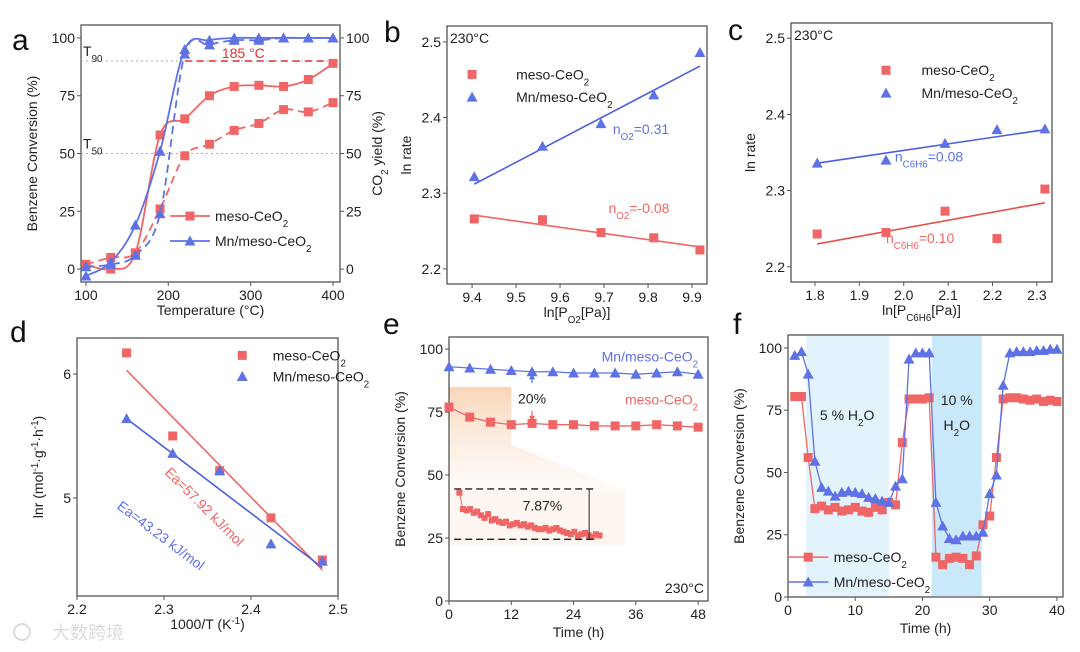 Image resolution: width=1080 pixels, height=652 pixels. I want to click on label-segment: C6H6, so click(919, 318).